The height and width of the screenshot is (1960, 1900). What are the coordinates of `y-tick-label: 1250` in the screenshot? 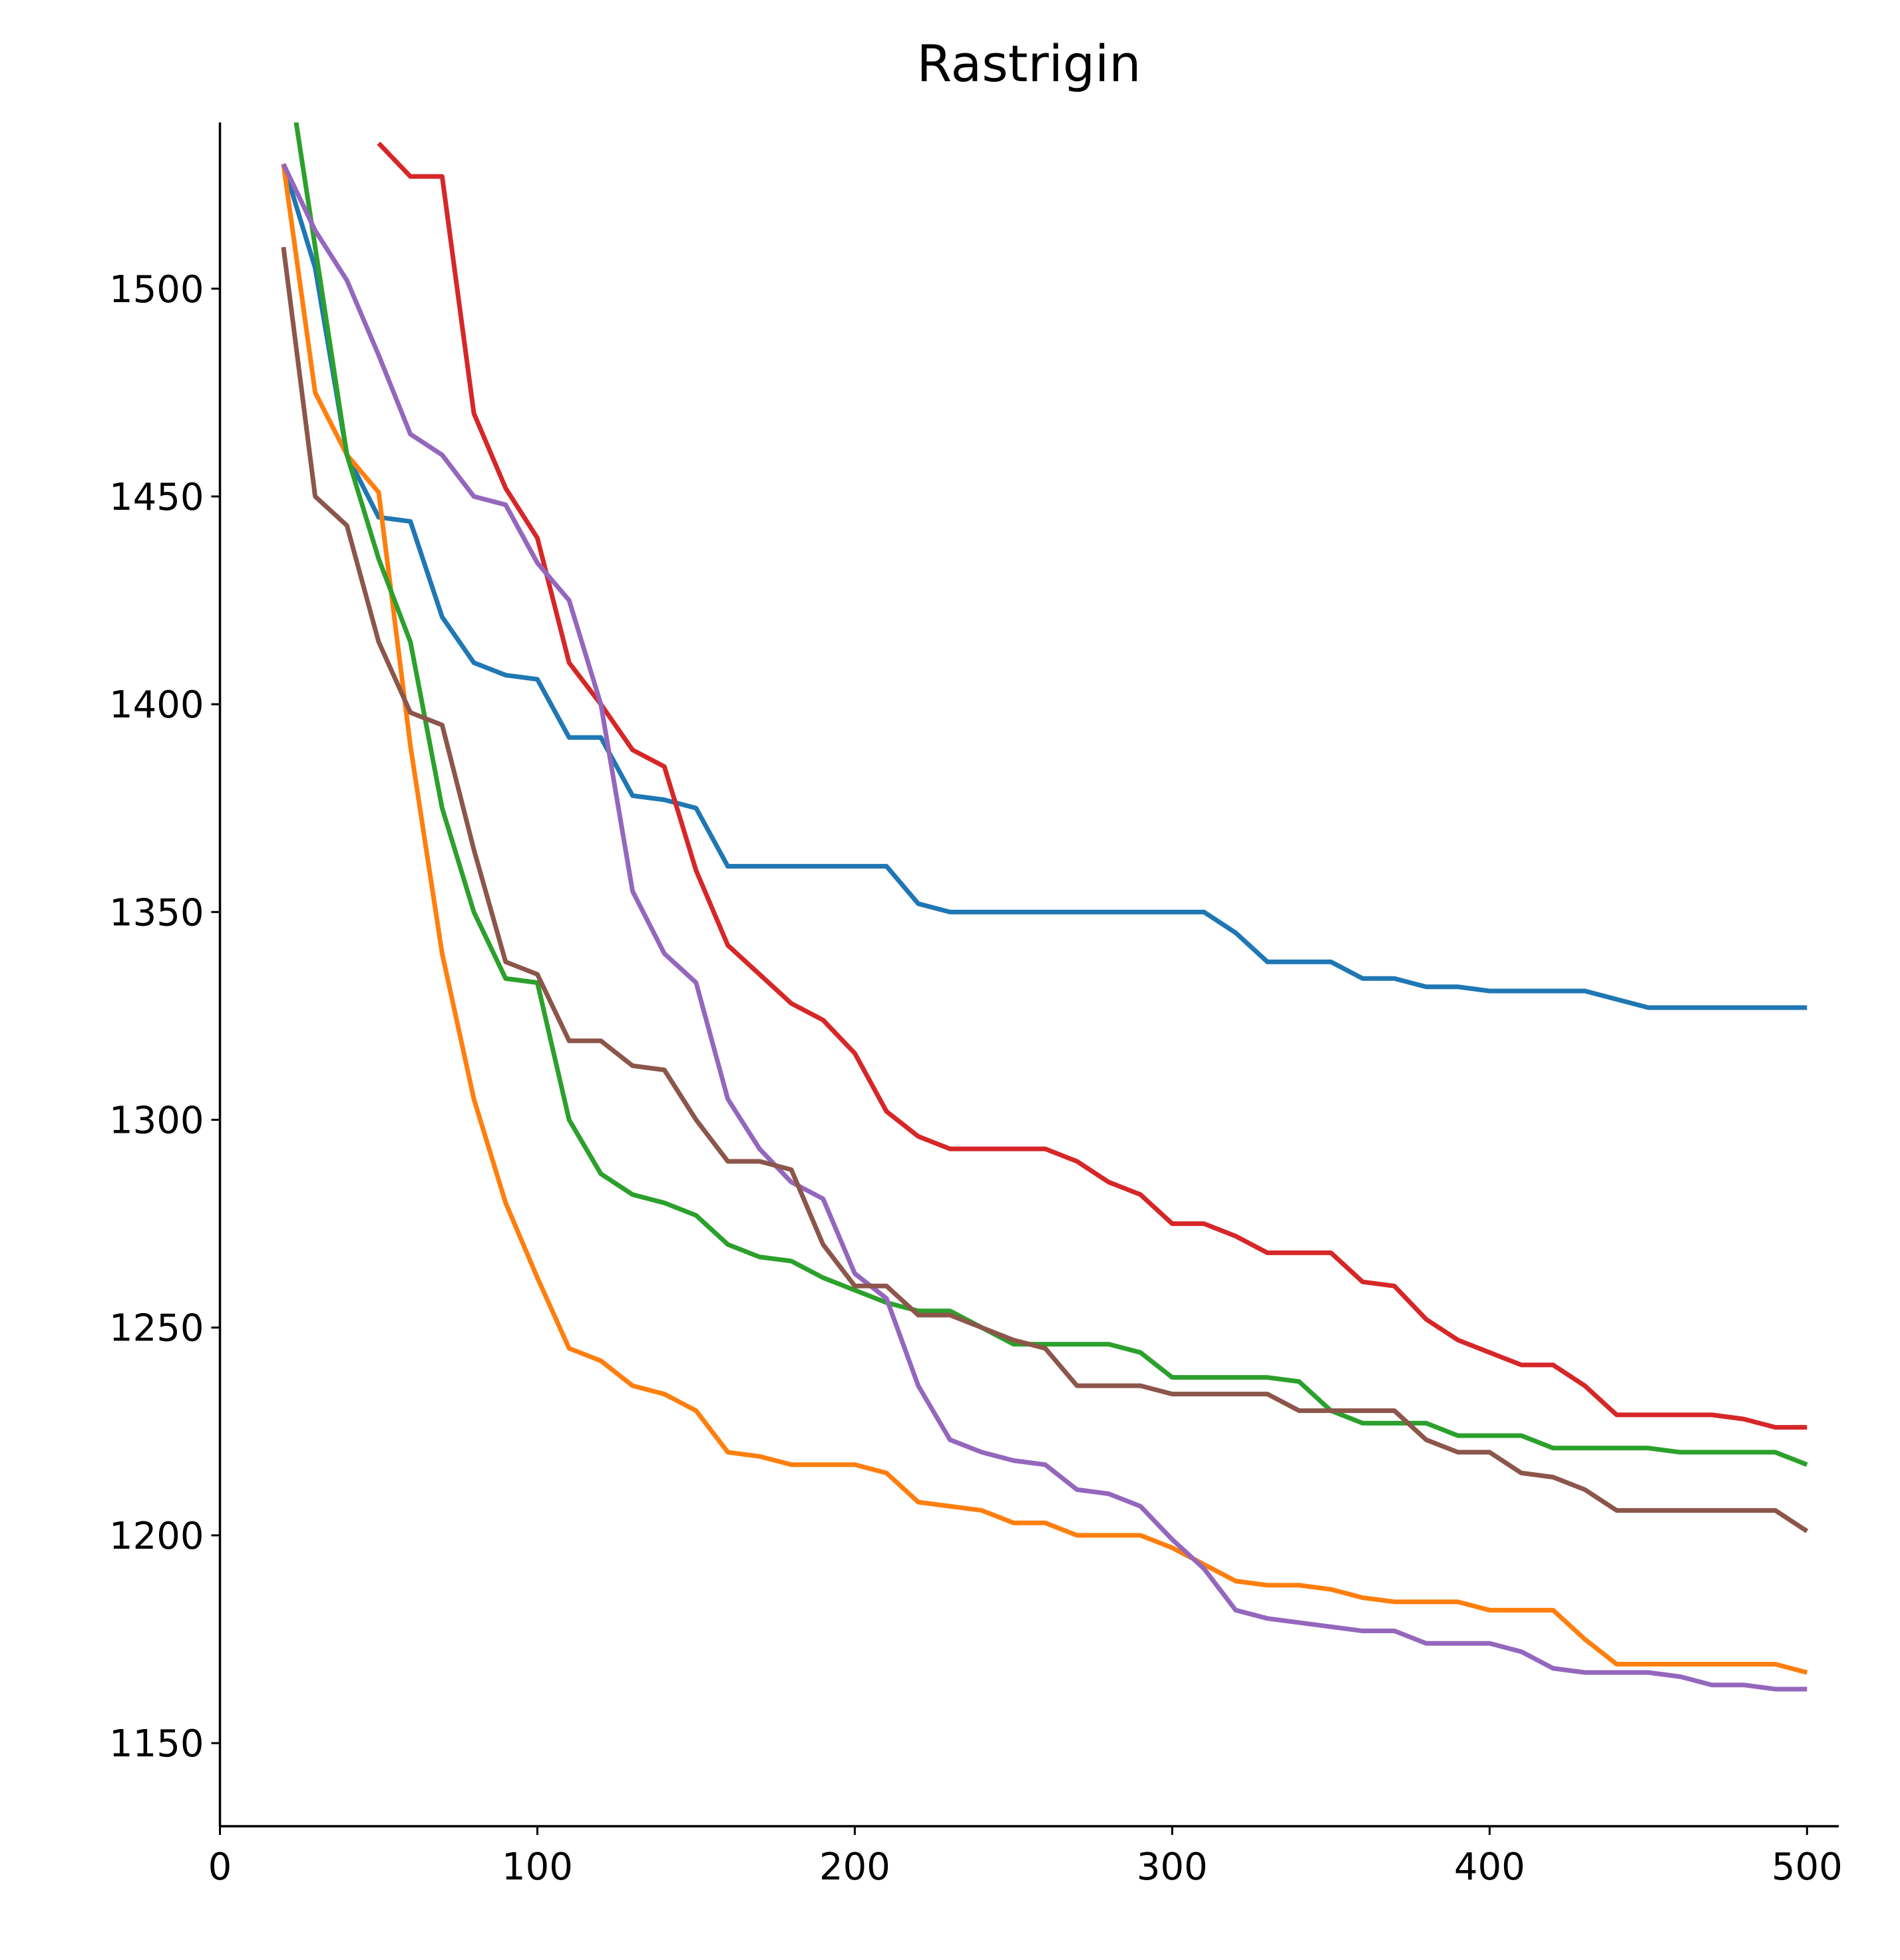 It's located at (156, 1328).